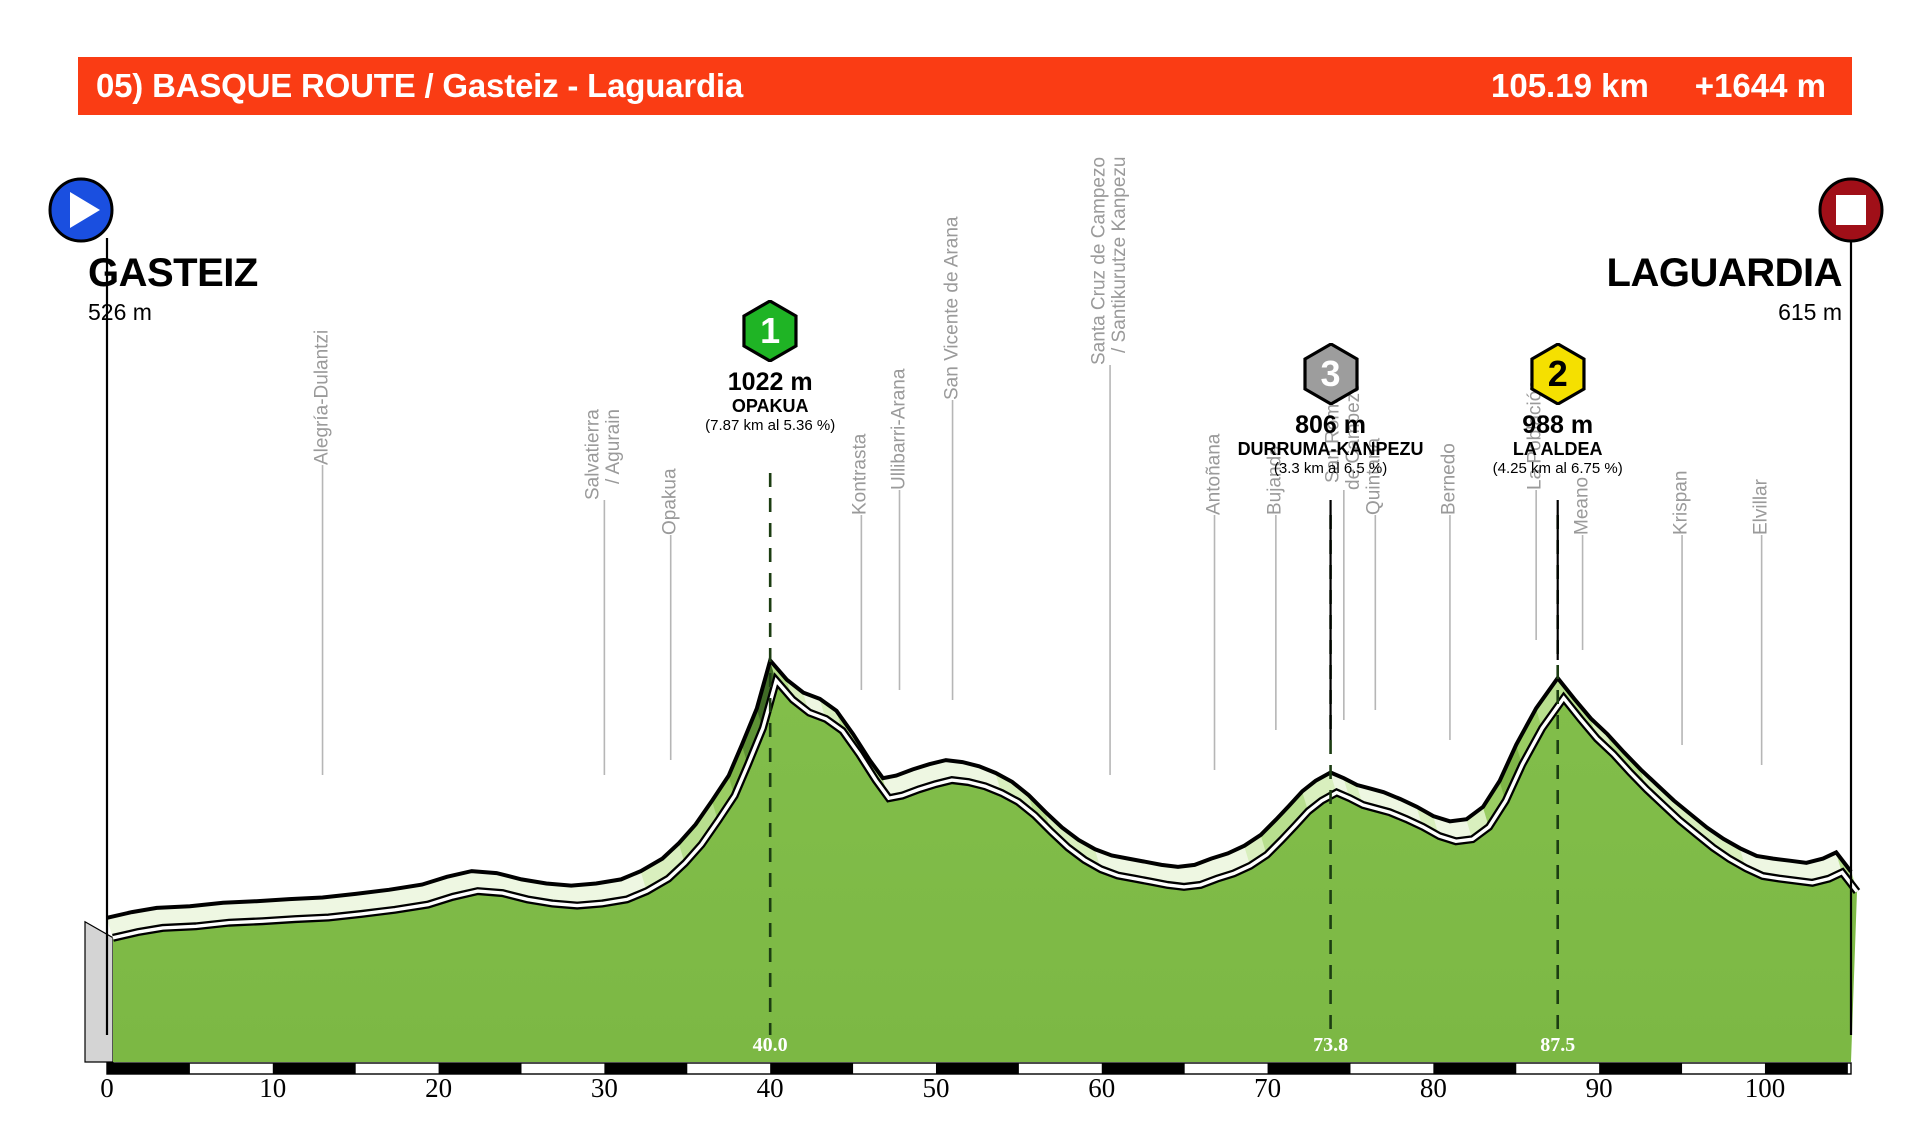 This screenshot has width=1920, height=1130. What do you see at coordinates (1330, 469) in the screenshot?
I see `climb-detail: (3.3 km al 6.5 %)` at bounding box center [1330, 469].